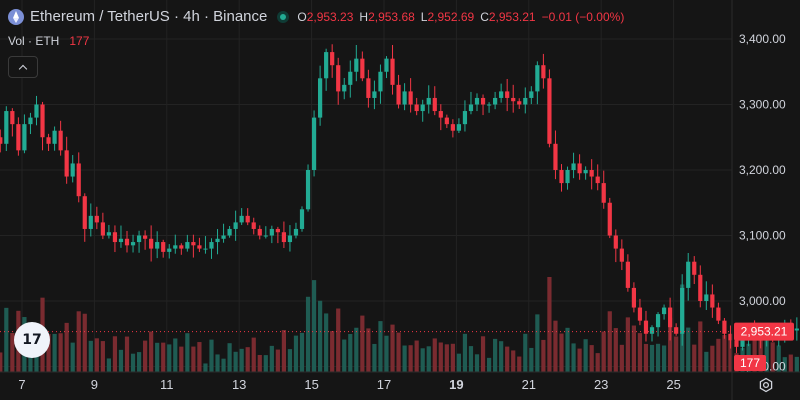 This screenshot has width=800, height=400. Describe the element at coordinates (451, 16) in the screenshot. I see `low-value: 2,952.69` at that location.